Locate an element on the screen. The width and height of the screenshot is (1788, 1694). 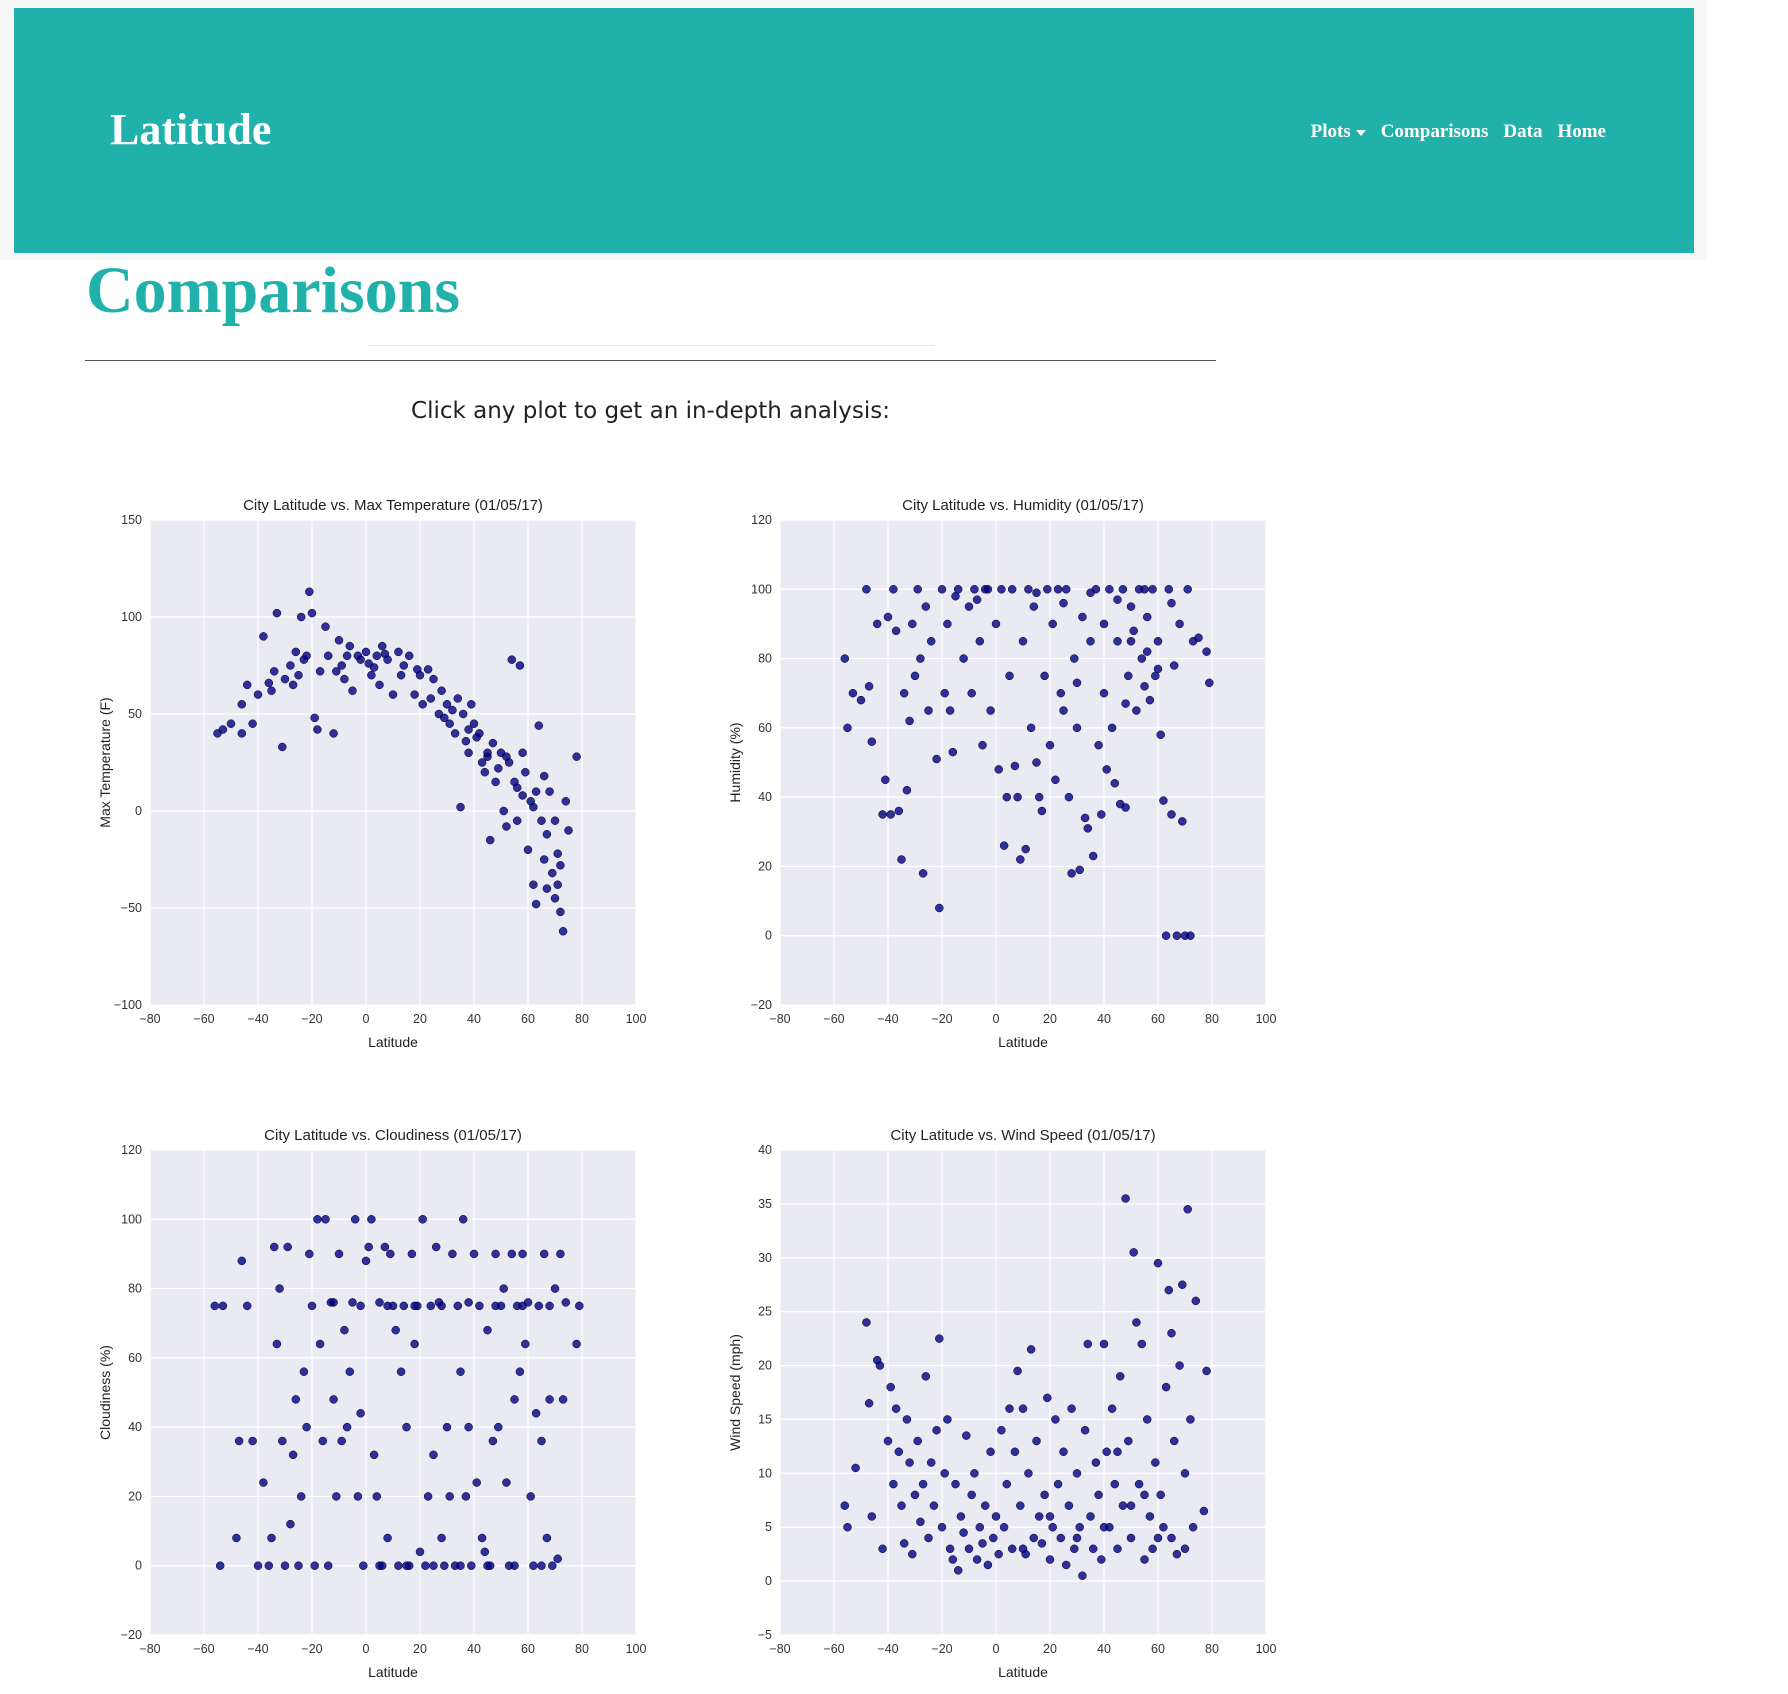
nav-plots-dropdown: Plots is located at coordinates (1338, 132).